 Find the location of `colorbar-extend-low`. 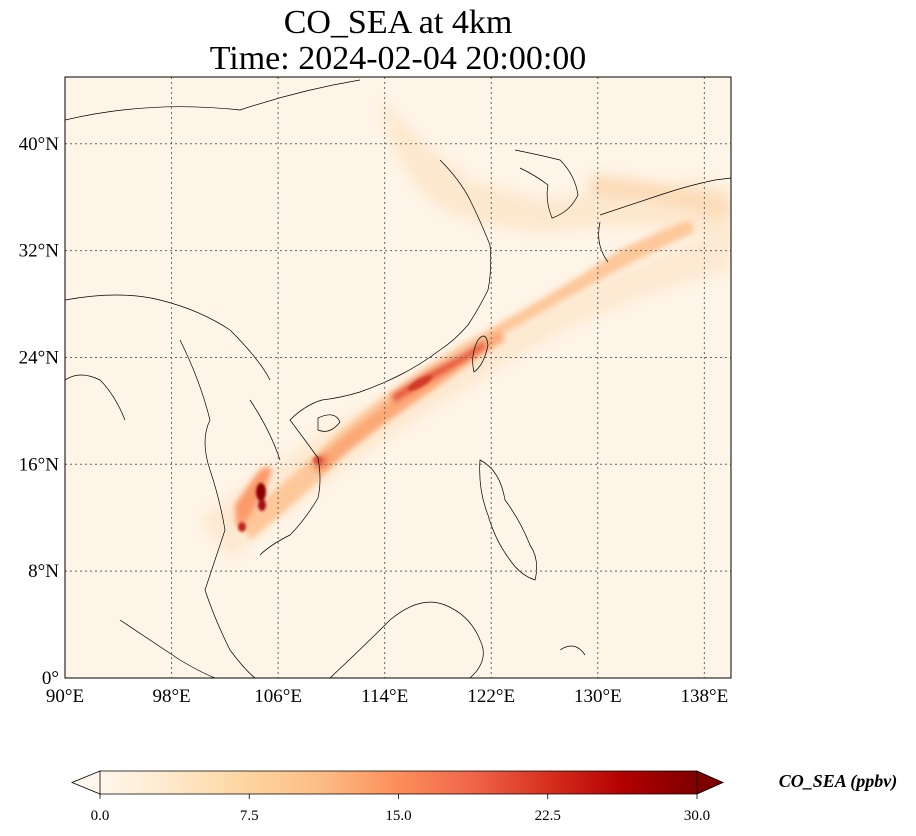

colorbar-extend-low is located at coordinates (85, 782).